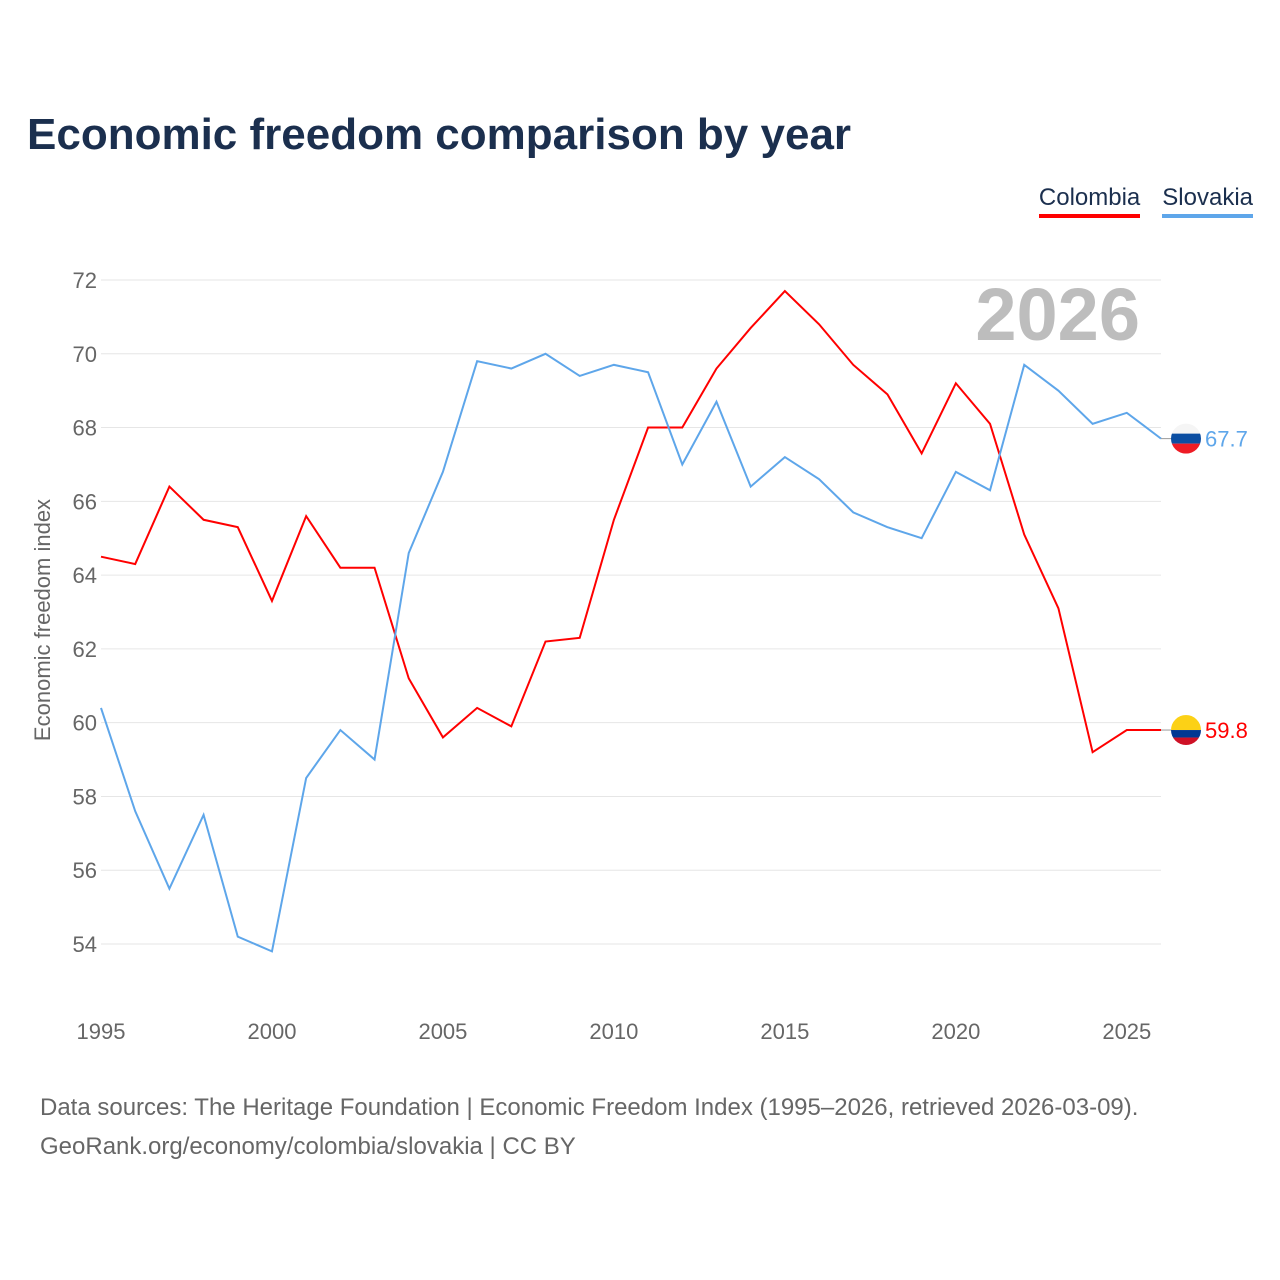 Image resolution: width=1280 pixels, height=1280 pixels. Describe the element at coordinates (1186, 438) in the screenshot. I see `flag-icon-slovakia` at that location.